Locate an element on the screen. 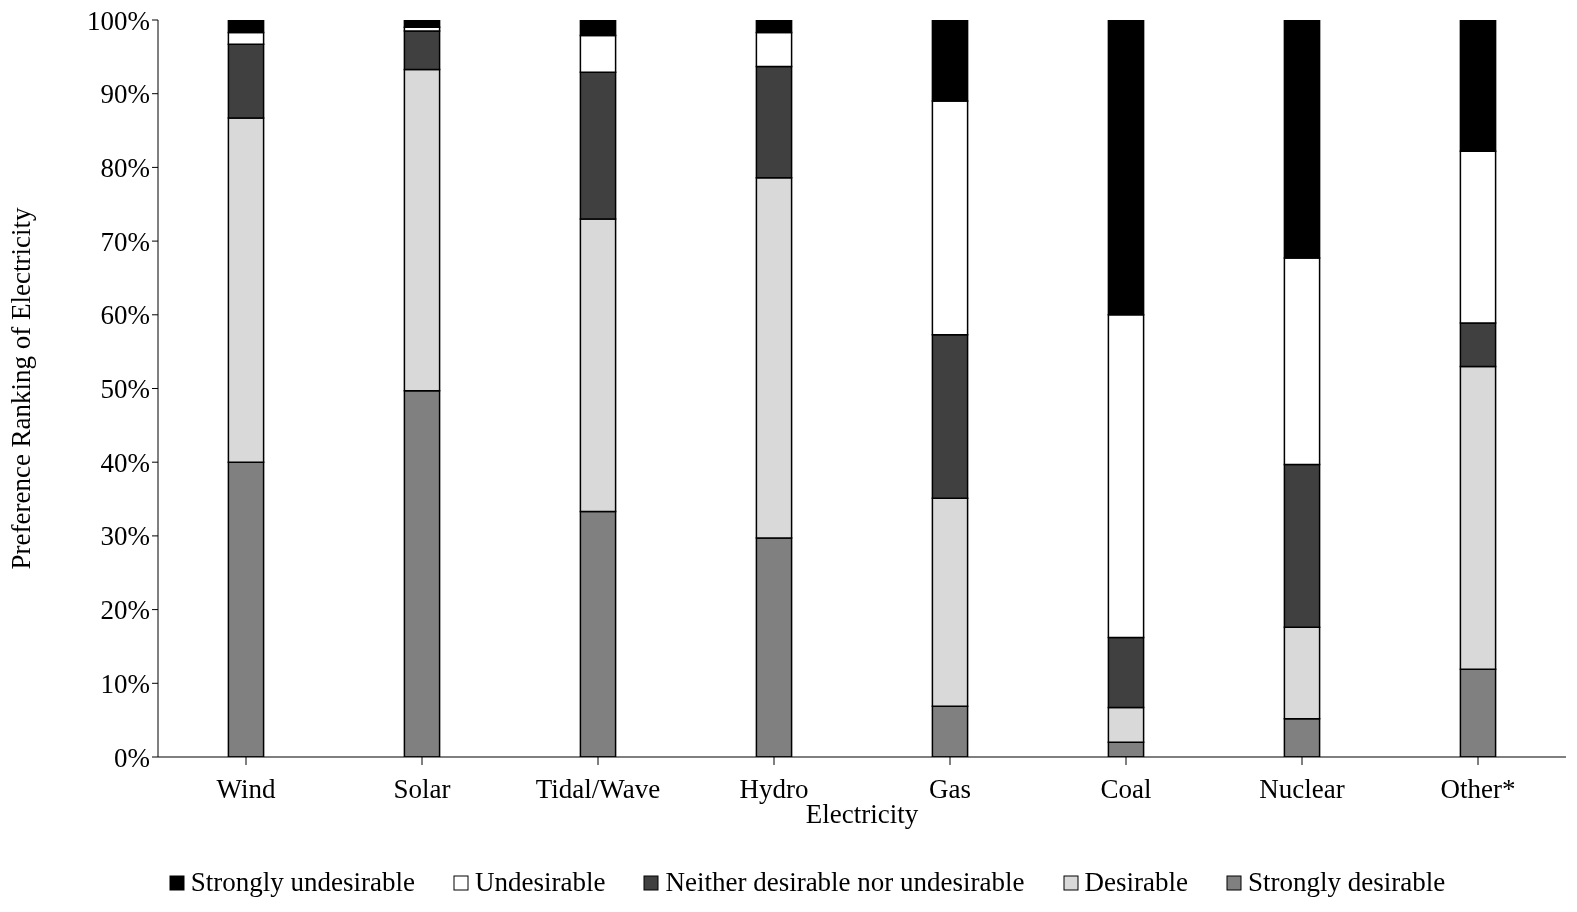  y-tick-label: 30% is located at coordinates (125, 536).